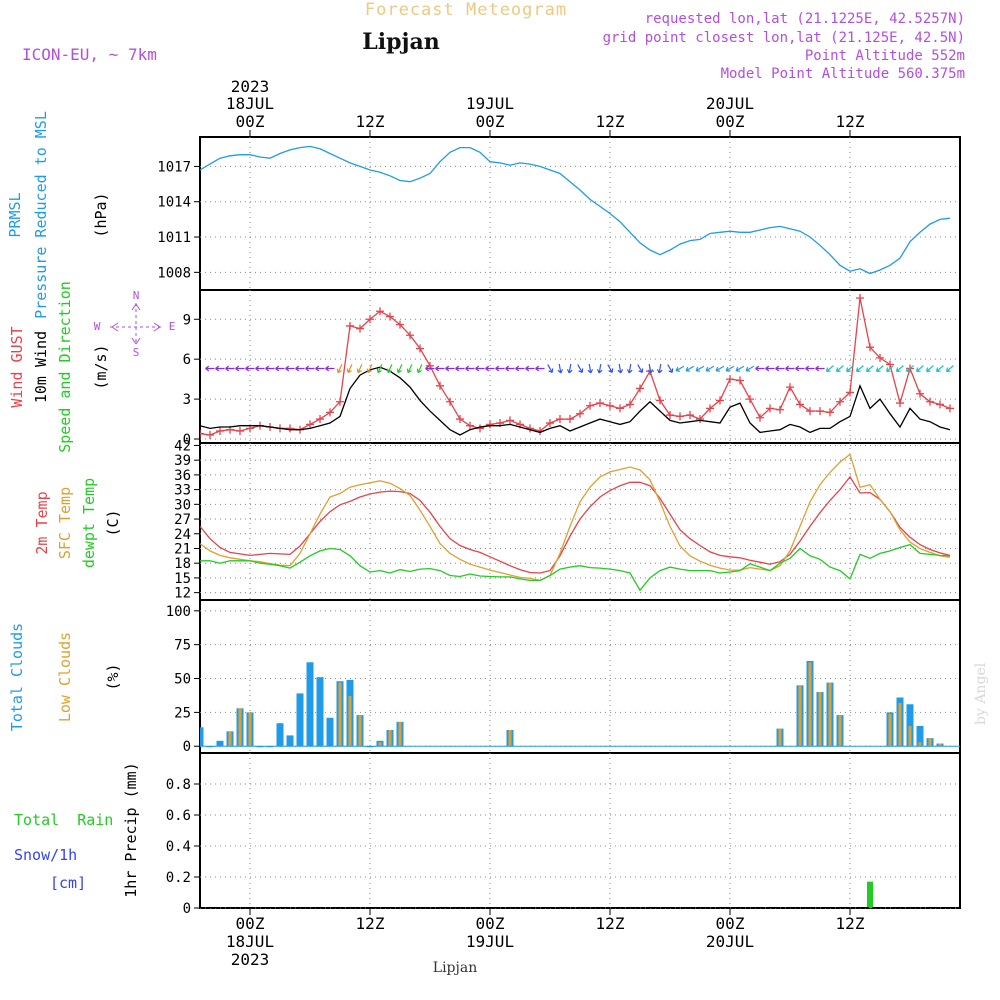 The image size is (1000, 1000). I want to click on top-time-label: 20JUL, so click(730, 103).